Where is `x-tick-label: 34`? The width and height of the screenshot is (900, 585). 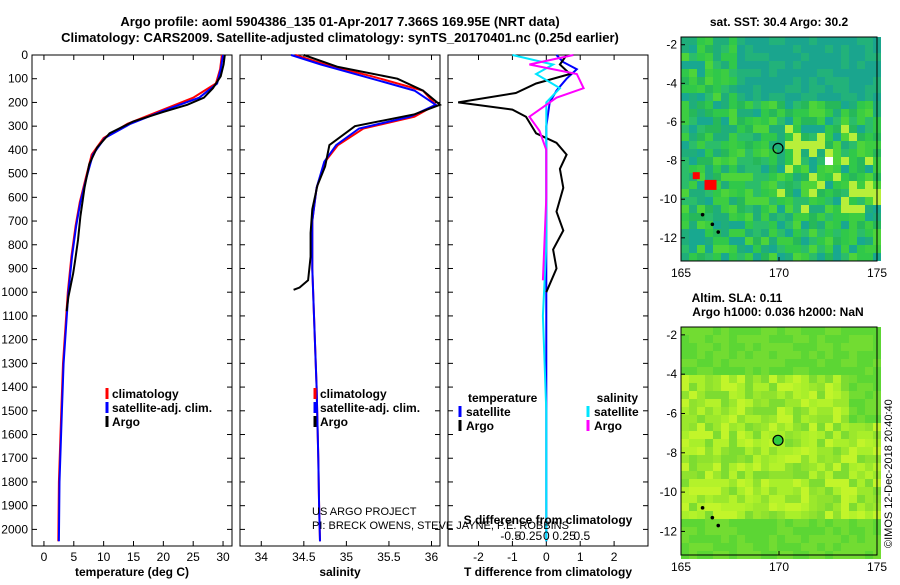
x-tick-label: 34 is located at coordinates (262, 557).